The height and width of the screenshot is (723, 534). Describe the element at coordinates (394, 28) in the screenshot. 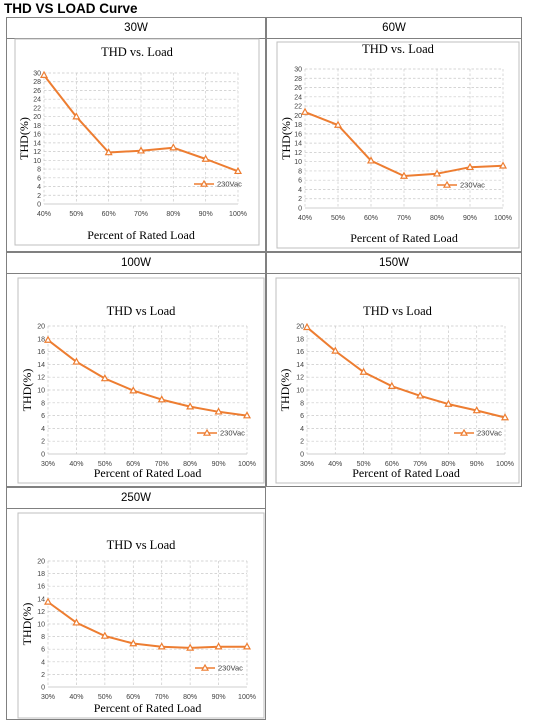

I see `cell-header-60w: 60W` at that location.